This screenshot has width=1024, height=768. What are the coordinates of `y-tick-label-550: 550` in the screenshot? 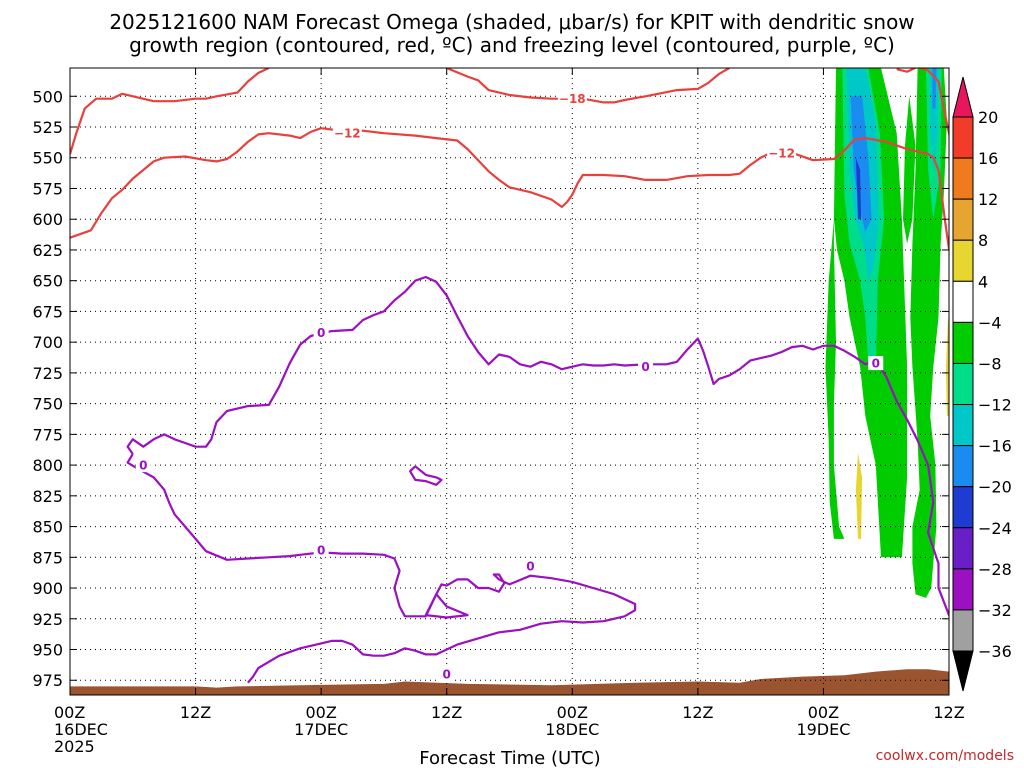 It's located at (47, 158).